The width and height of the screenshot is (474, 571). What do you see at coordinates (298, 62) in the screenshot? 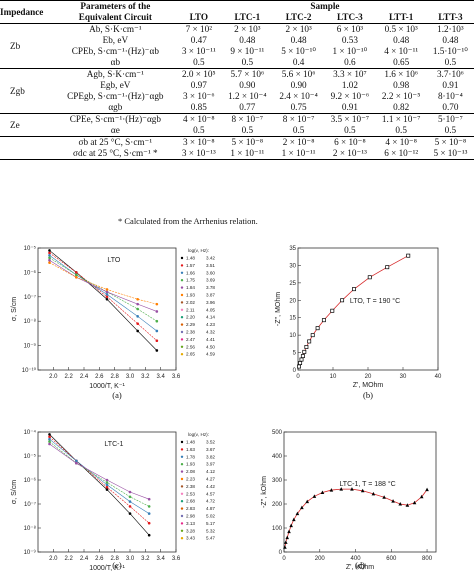
I see `value-cell: 0.4` at bounding box center [298, 62].